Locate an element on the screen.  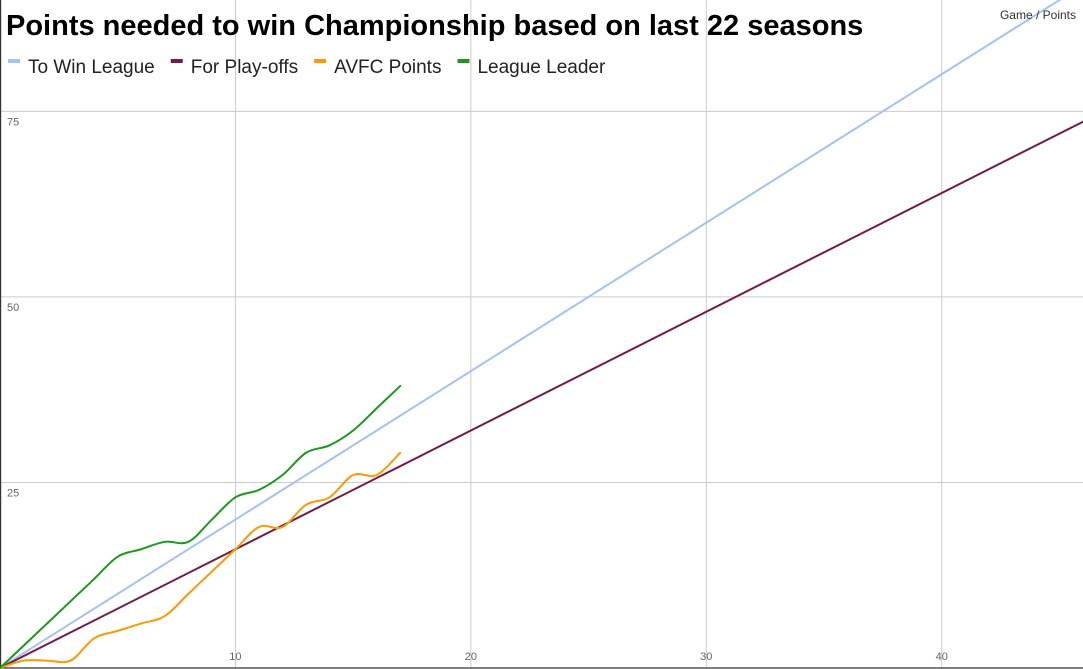
x-tick-label: 30 is located at coordinates (706, 657).